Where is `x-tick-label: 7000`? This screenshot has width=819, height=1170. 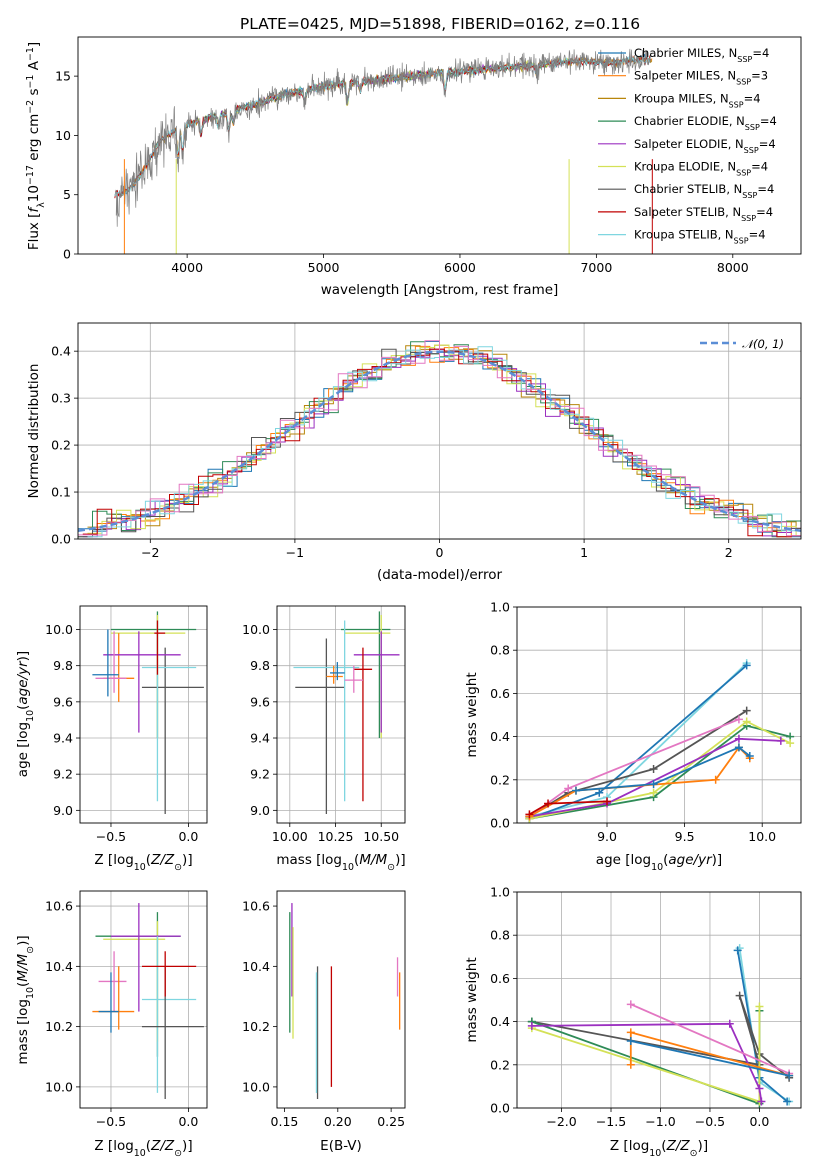 x-tick-label: 7000 is located at coordinates (596, 267).